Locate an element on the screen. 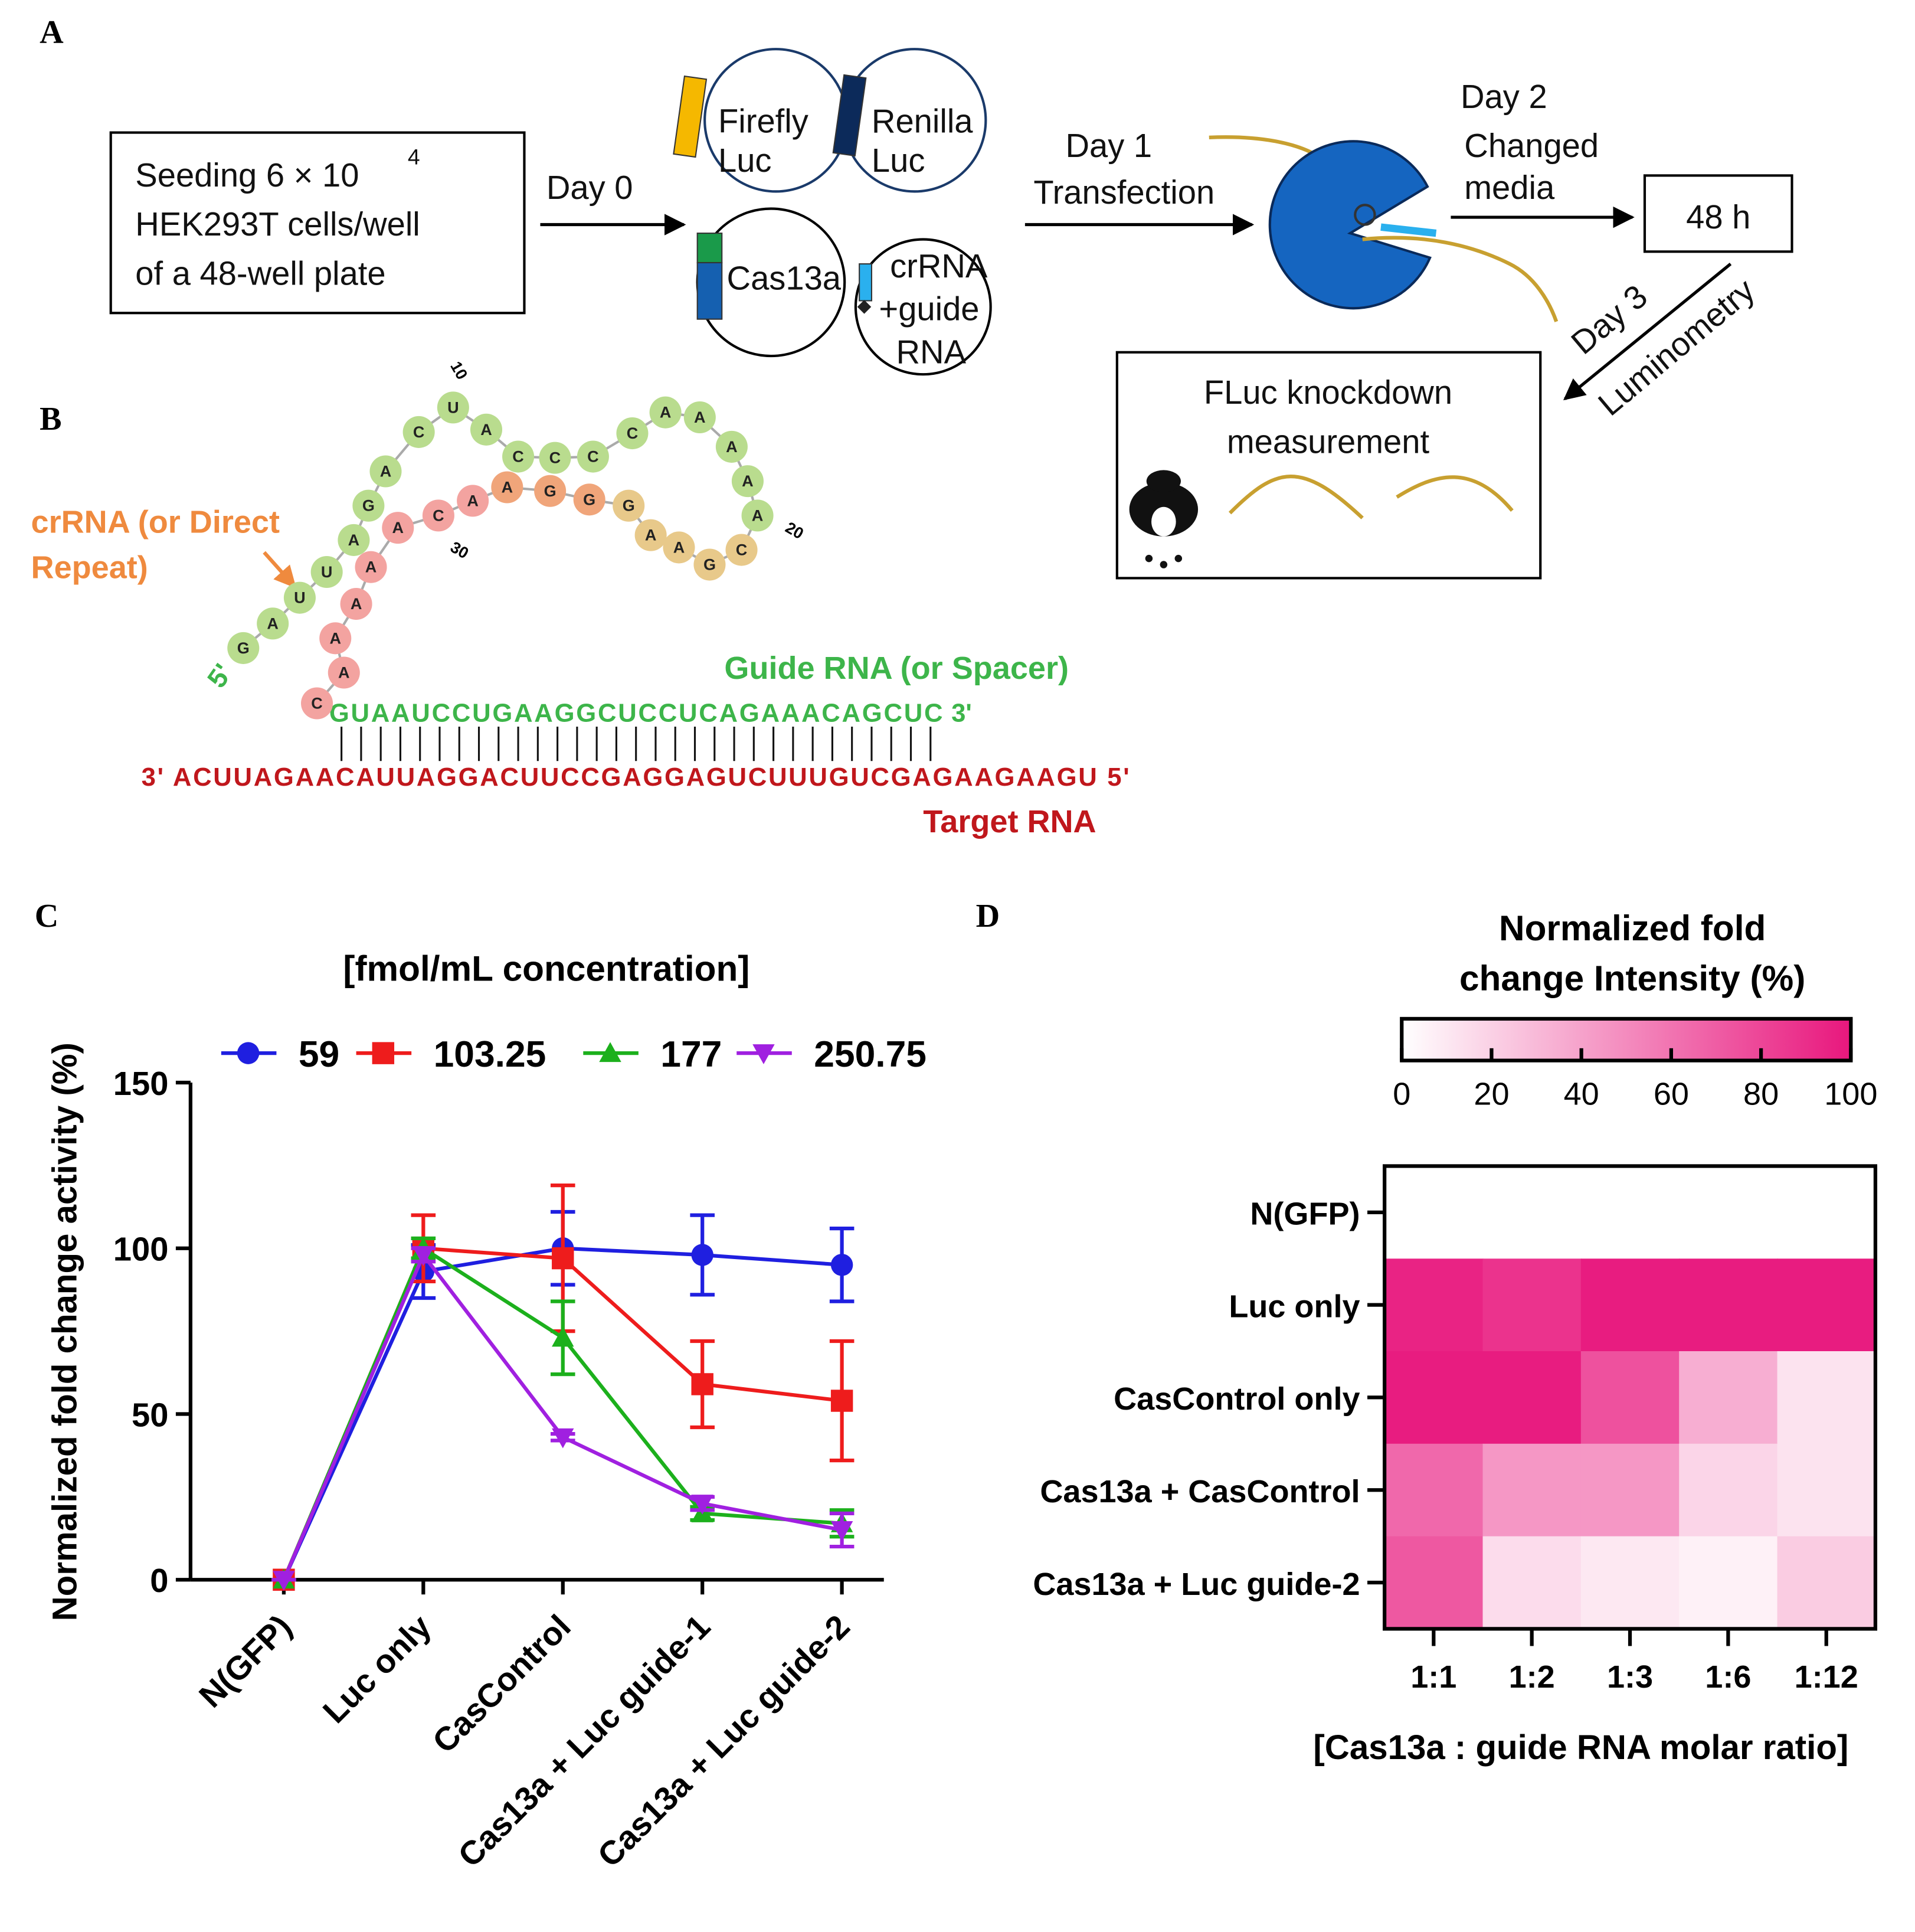  legend-label: 177 is located at coordinates (691, 1054).